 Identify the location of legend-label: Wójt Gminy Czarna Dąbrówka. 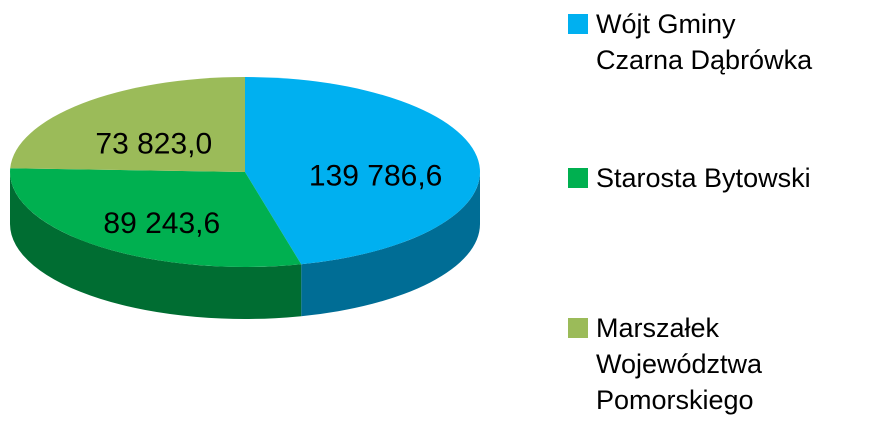
(704, 42).